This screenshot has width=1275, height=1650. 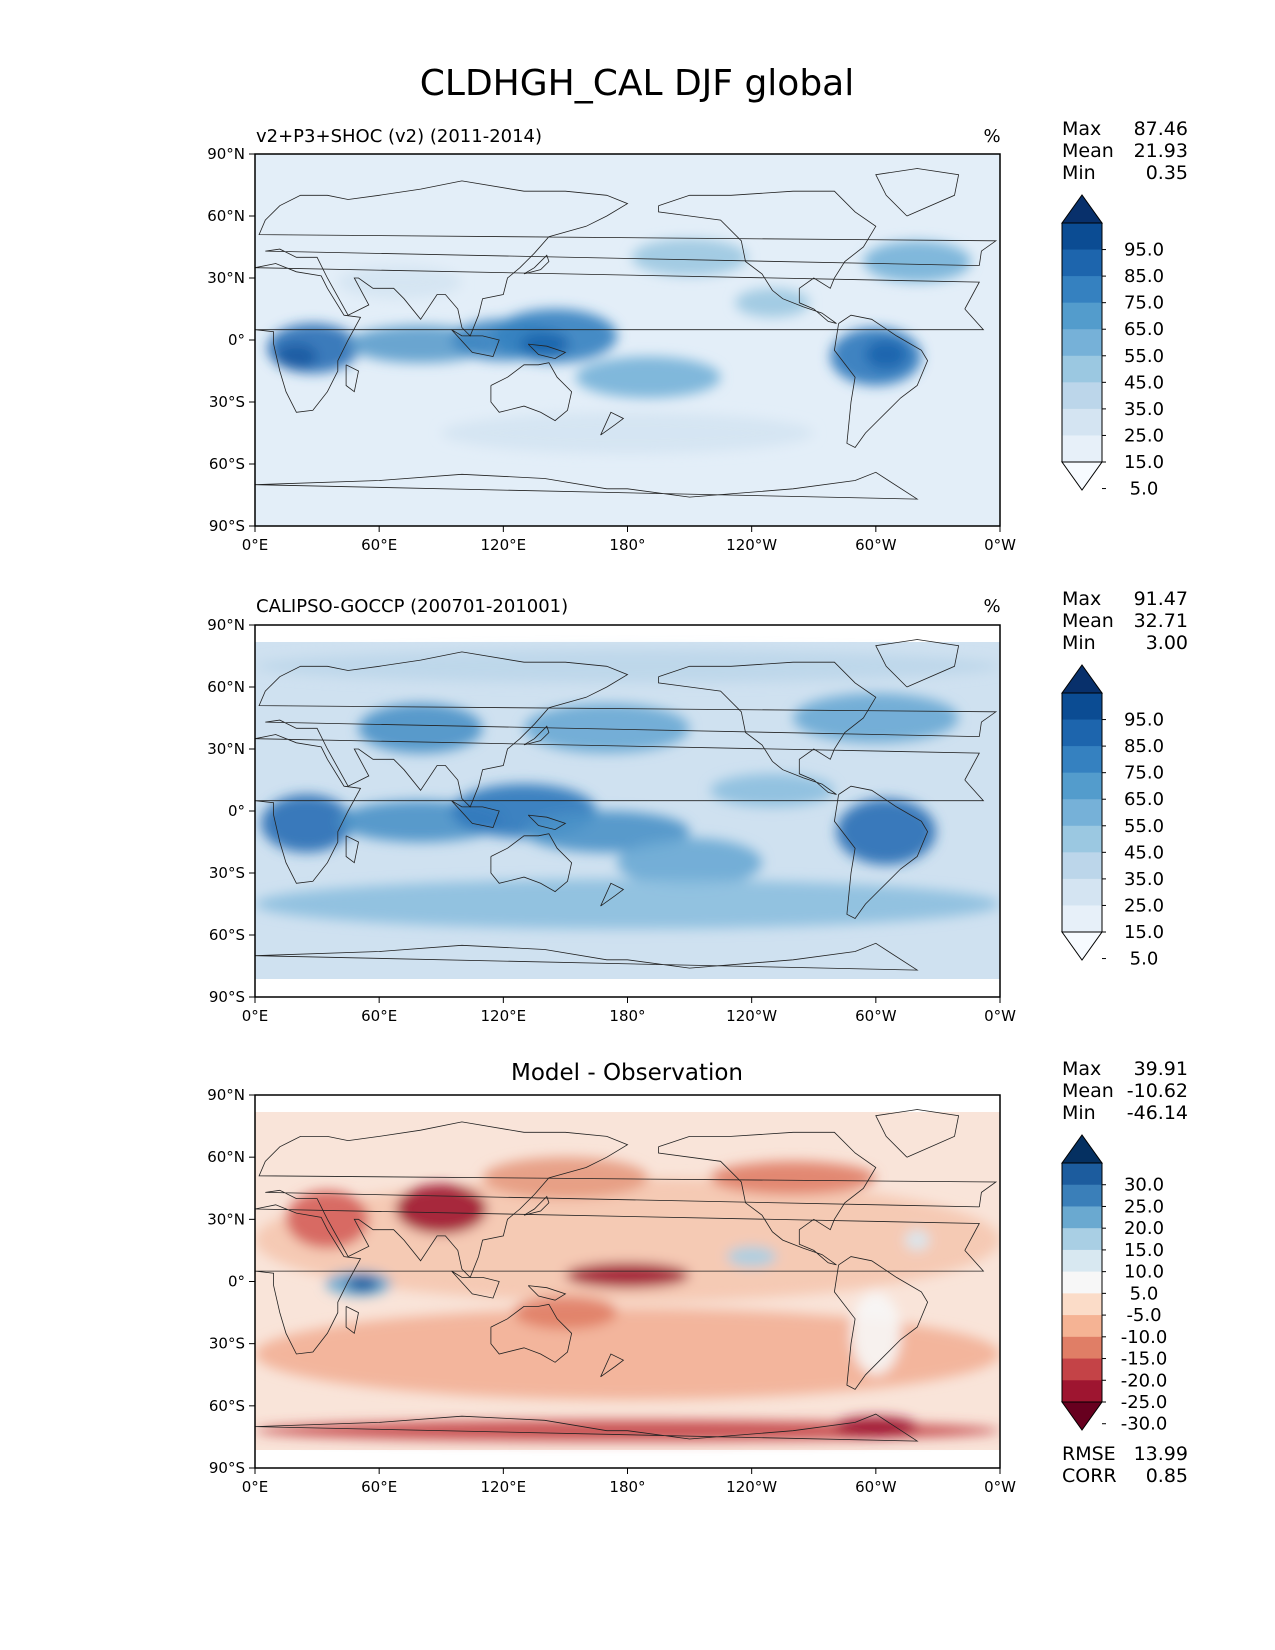 I want to click on stat-label: Mean, so click(x=1088, y=621).